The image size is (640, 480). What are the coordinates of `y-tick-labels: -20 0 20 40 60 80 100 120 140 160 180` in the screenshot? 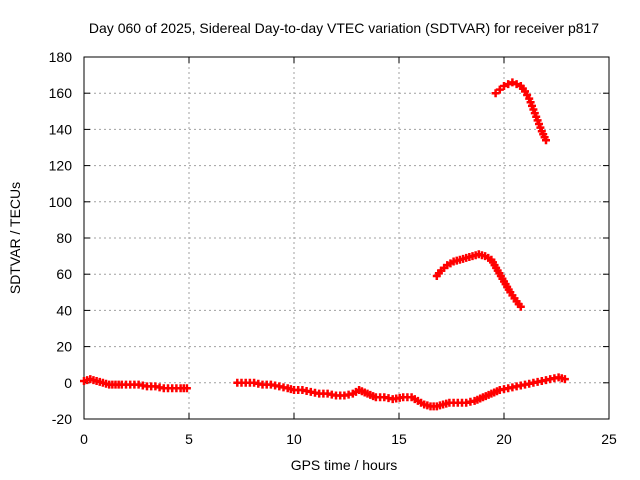 It's located at (61, 238).